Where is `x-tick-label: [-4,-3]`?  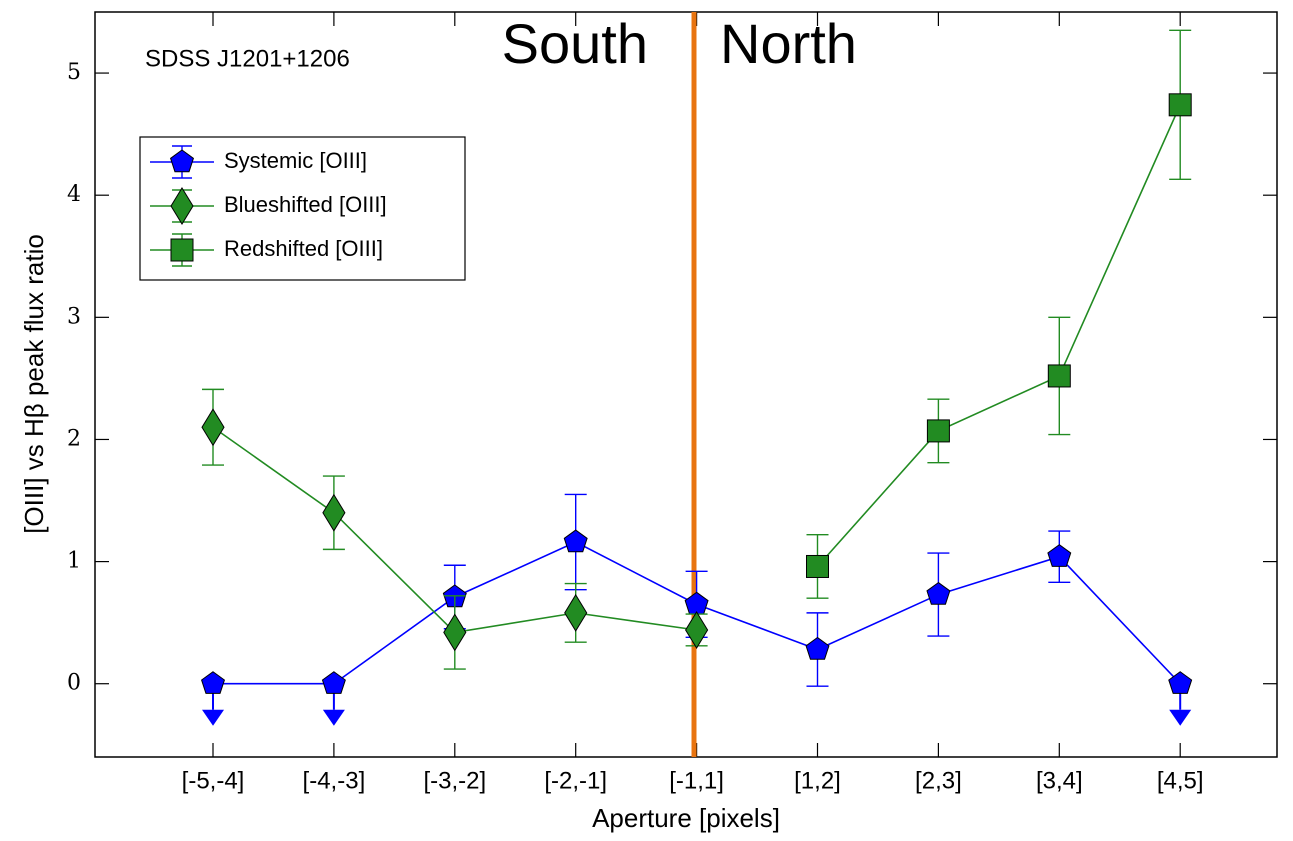
x-tick-label: [-4,-3] is located at coordinates (334, 780).